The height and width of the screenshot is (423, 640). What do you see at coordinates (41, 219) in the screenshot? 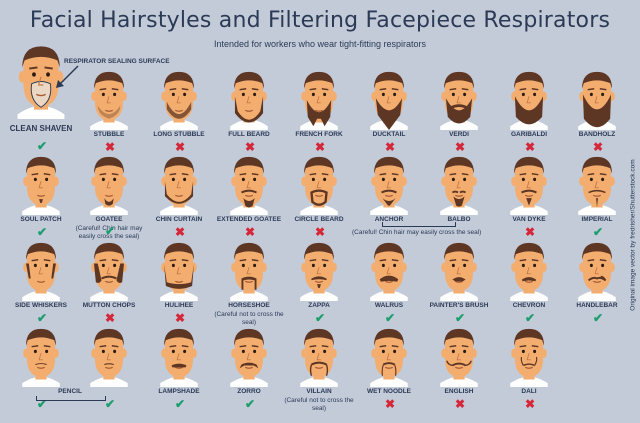
I see `hairstyle-label: SOUL PATCH` at bounding box center [41, 219].